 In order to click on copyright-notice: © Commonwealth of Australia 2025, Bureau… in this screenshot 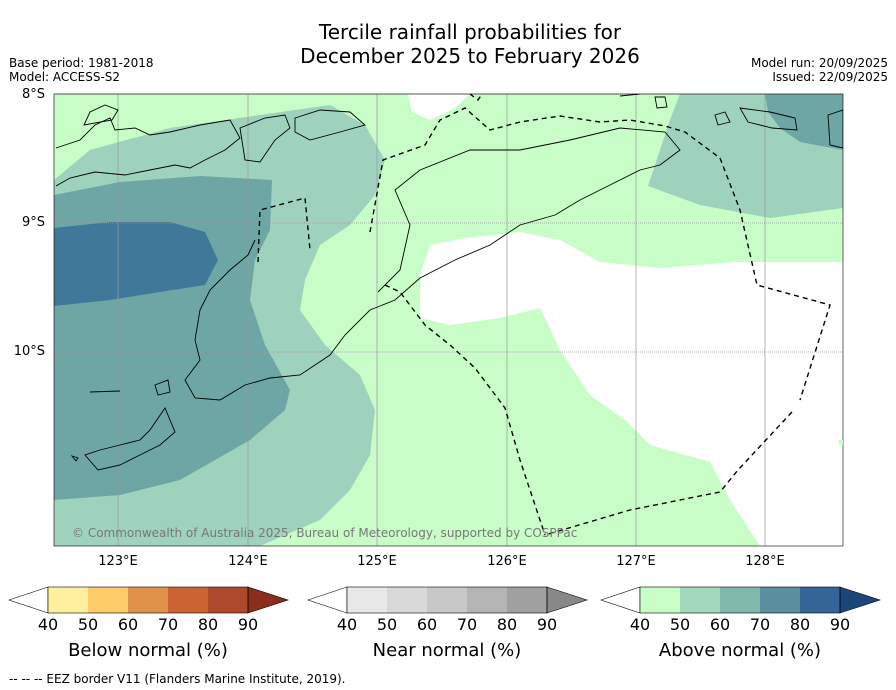, I will do `click(325, 533)`.